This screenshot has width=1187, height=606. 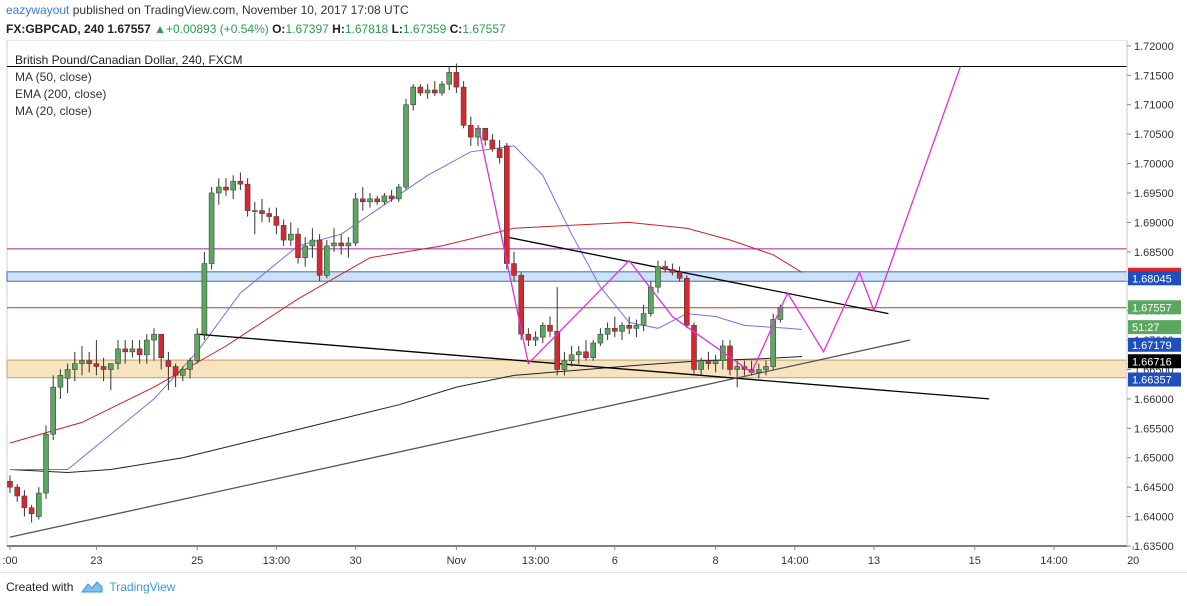 I want to click on created-with-label: Created with, so click(x=40, y=587).